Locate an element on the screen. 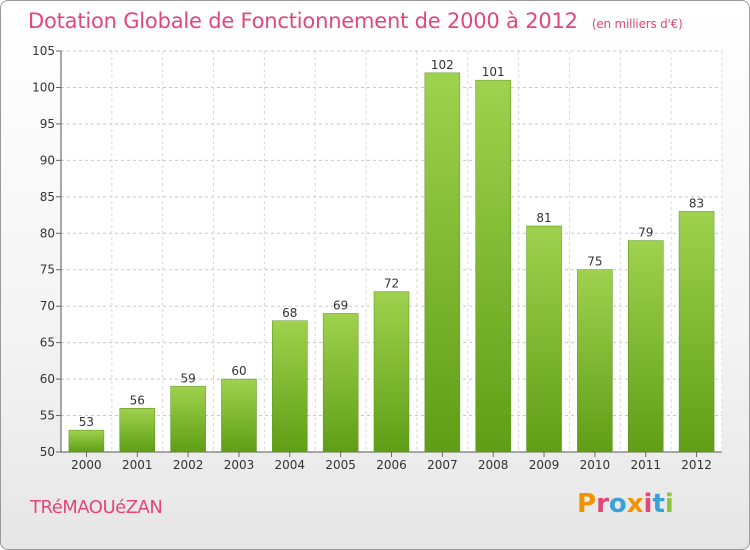 The image size is (750, 550). data-label: 102 is located at coordinates (442, 65).